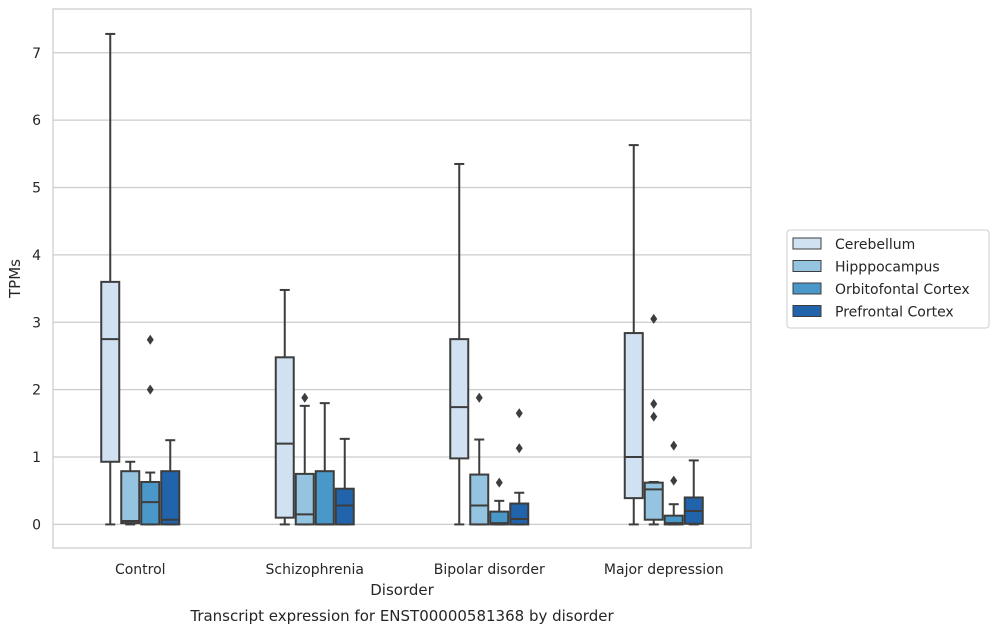  What do you see at coordinates (664, 570) in the screenshot?
I see `x-tick-label: Major depression` at bounding box center [664, 570].